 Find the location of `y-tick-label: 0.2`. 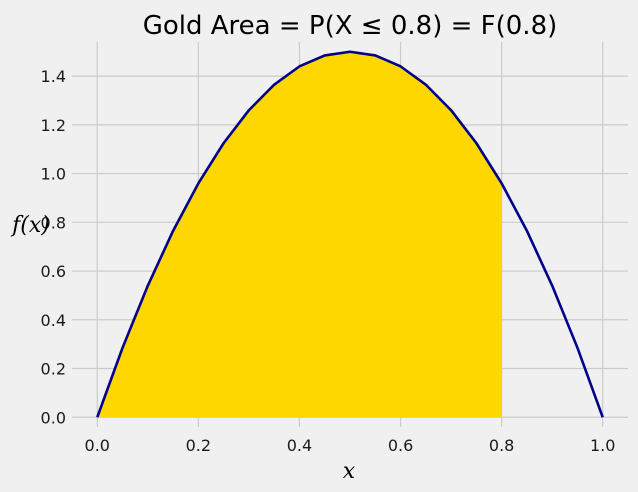

y-tick-label: 0.2 is located at coordinates (53, 369).